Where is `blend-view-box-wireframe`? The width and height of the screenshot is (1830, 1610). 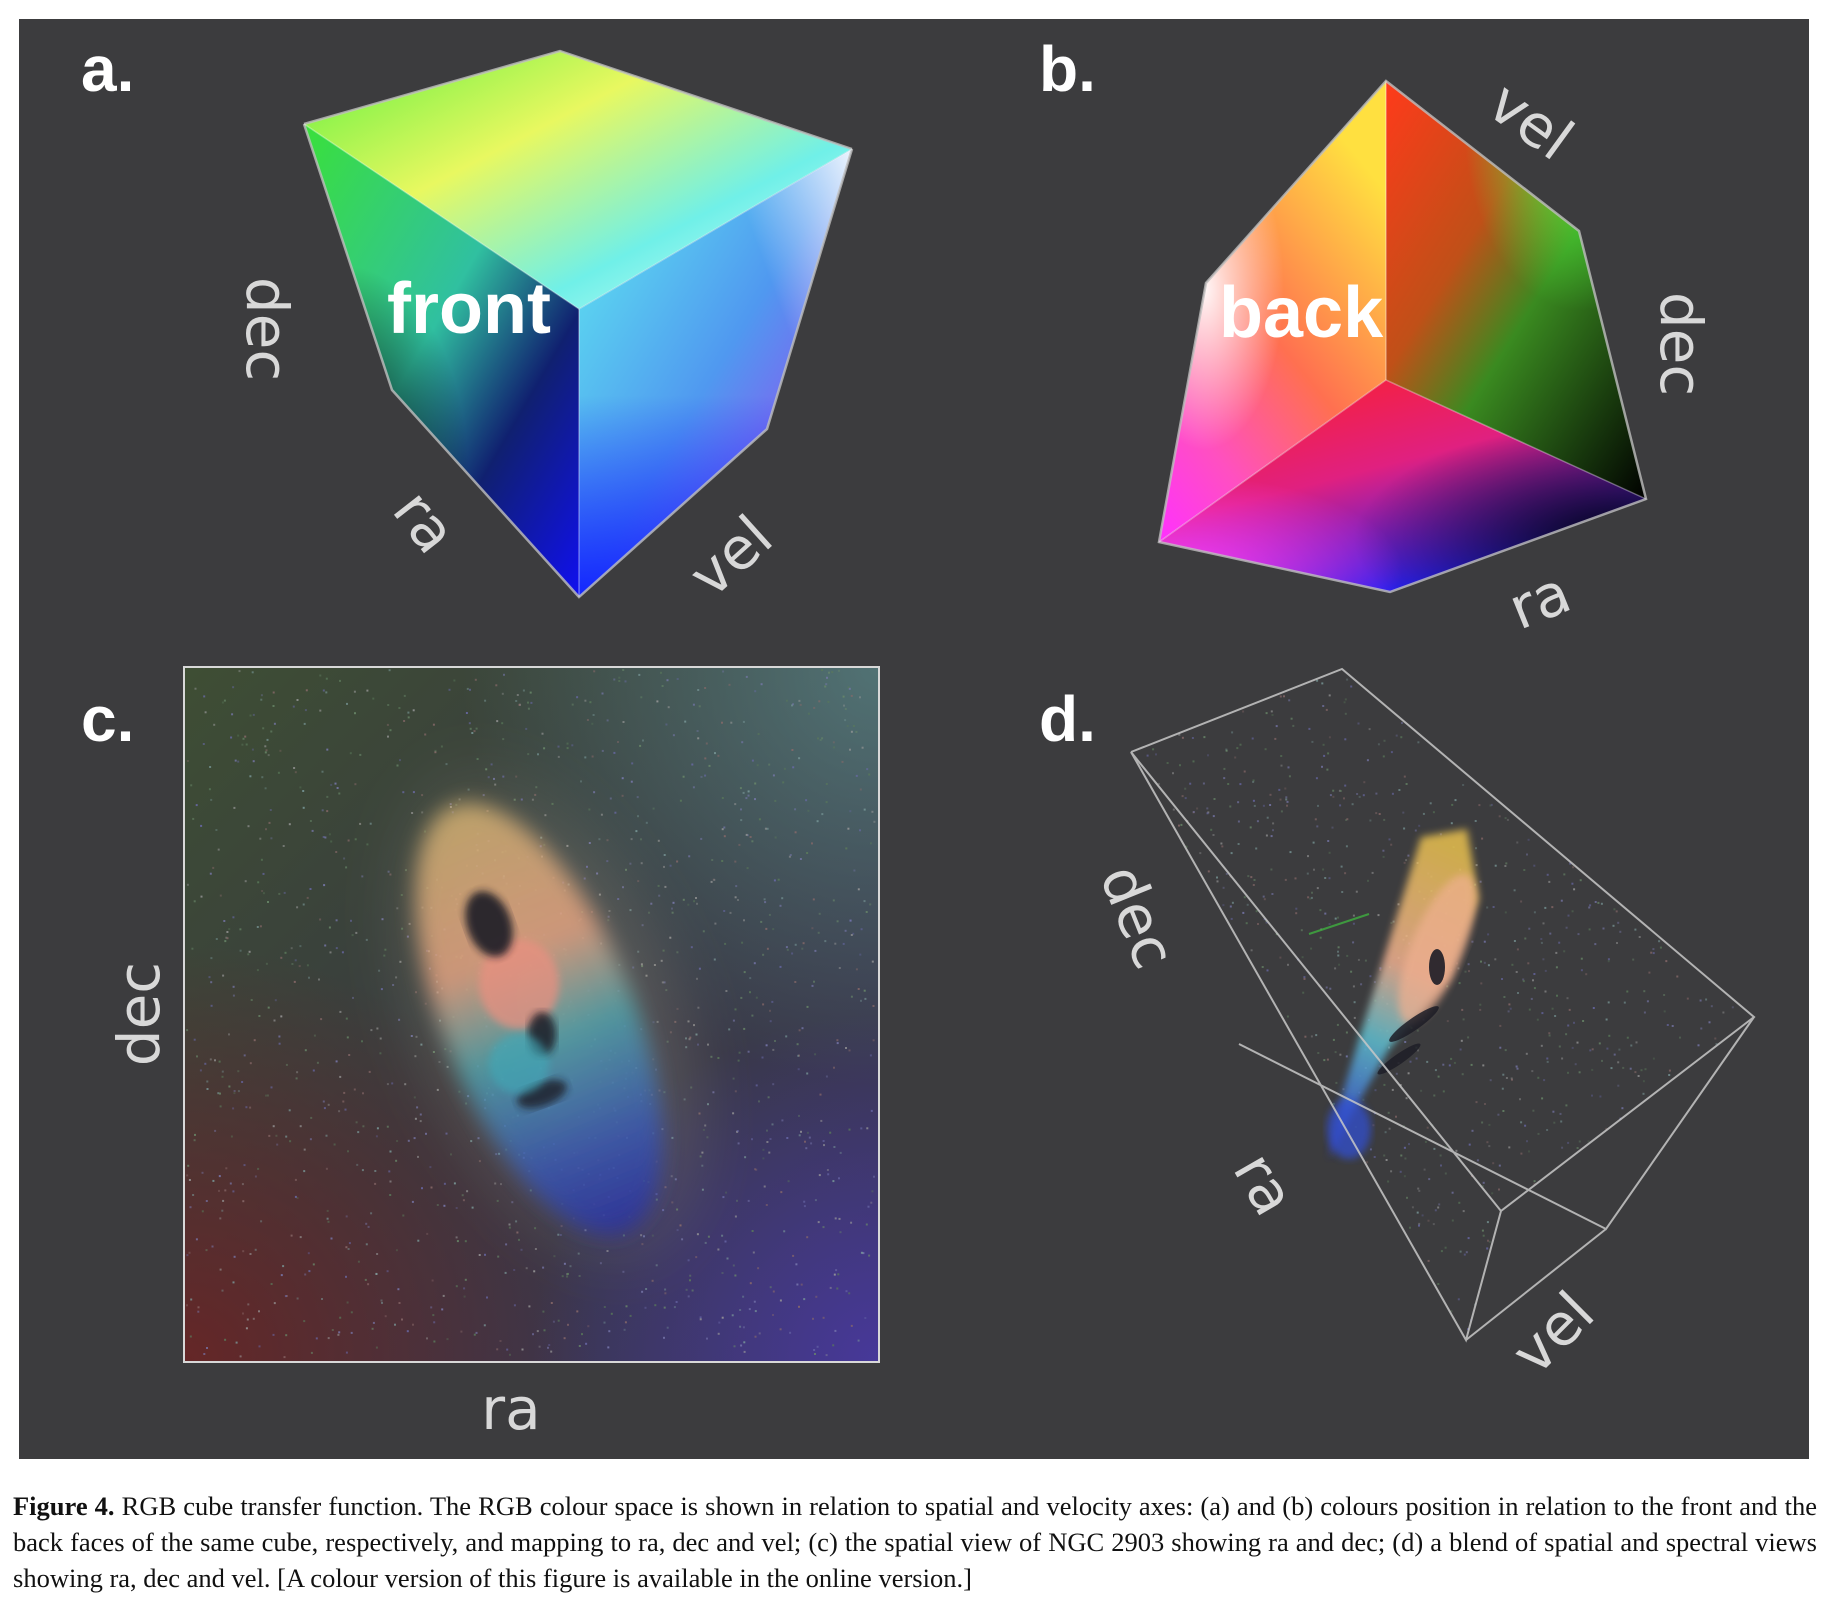
blend-view-box-wireframe is located at coordinates (1443, 1005).